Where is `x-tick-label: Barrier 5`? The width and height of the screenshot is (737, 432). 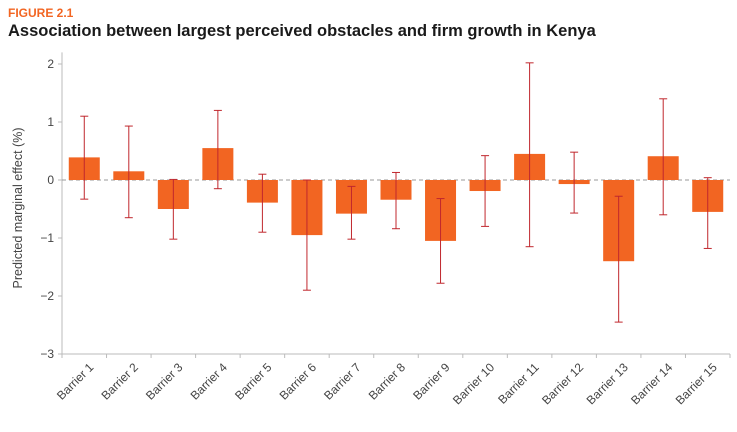
x-tick-label: Barrier 5 is located at coordinates (253, 381).